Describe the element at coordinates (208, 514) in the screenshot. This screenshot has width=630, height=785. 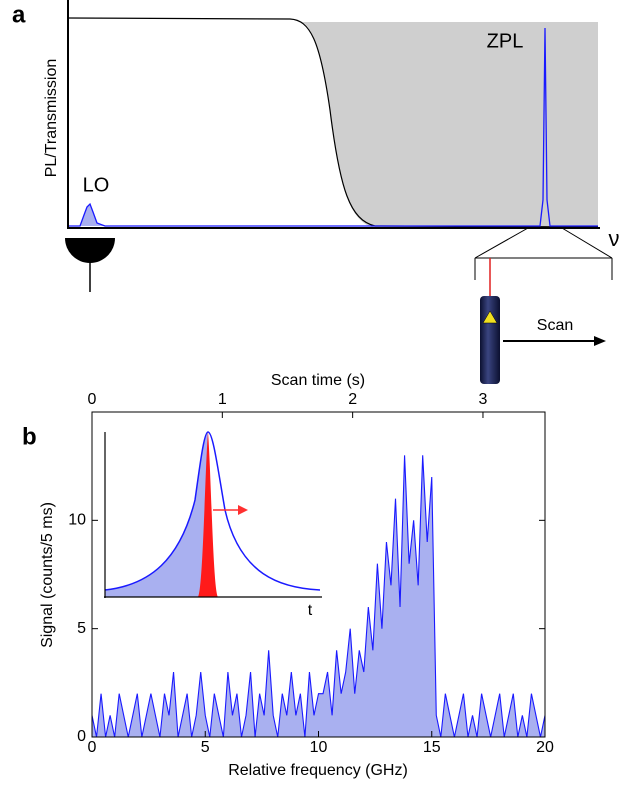
I see `inset-laser-peak` at that location.